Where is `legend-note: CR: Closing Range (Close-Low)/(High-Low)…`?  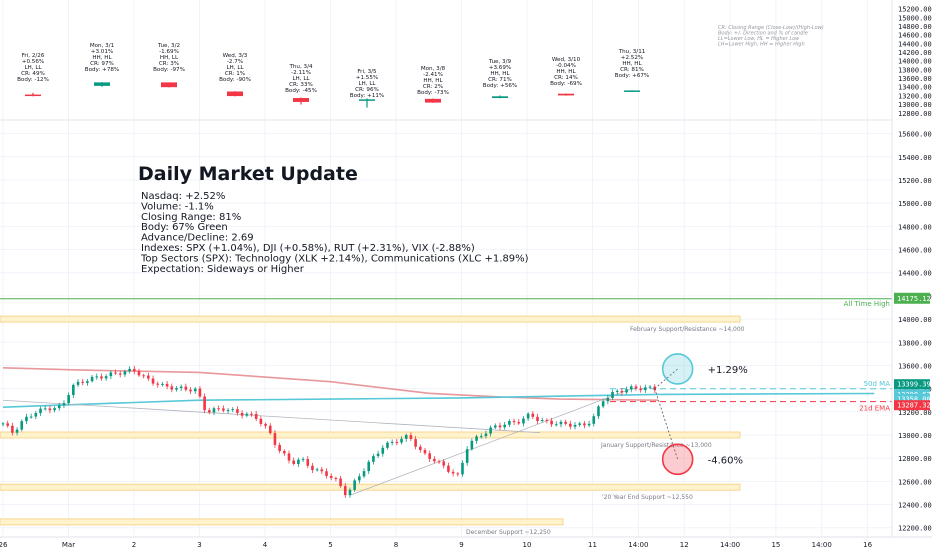
legend-note: CR: Closing Range (Close-Low)/(High-Low)… is located at coordinates (771, 36).